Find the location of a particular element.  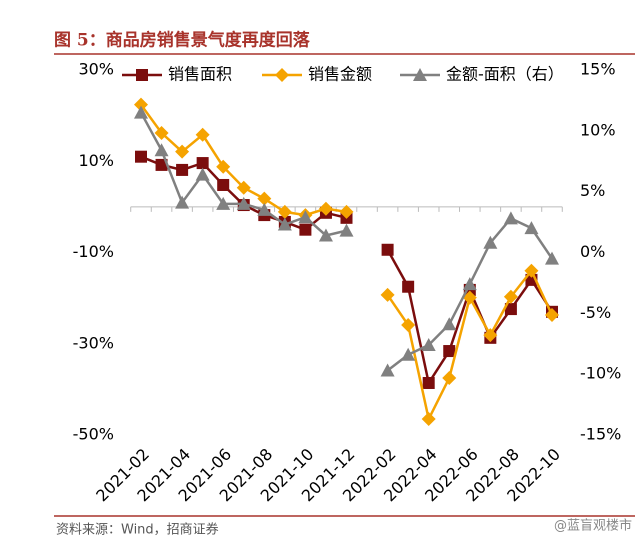

y-tick-label: 10% is located at coordinates (96, 160).